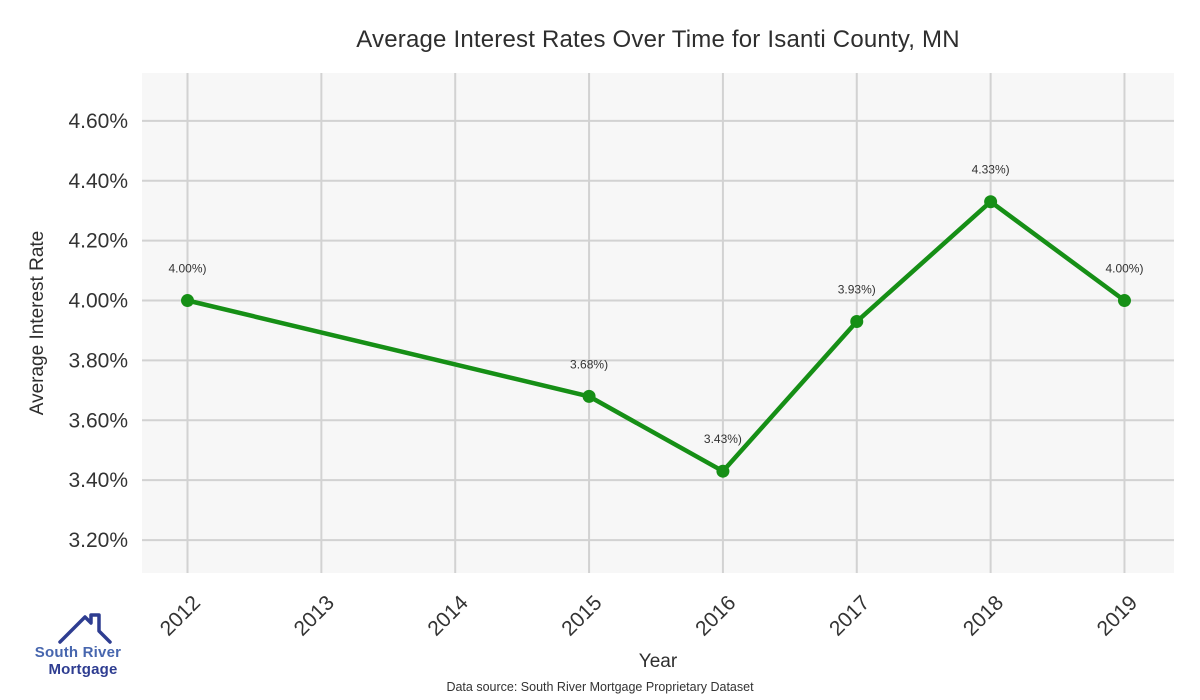 Image resolution: width=1200 pixels, height=700 pixels. What do you see at coordinates (98, 360) in the screenshot?
I see `y-axis-tick-label: 3.80%` at bounding box center [98, 360].